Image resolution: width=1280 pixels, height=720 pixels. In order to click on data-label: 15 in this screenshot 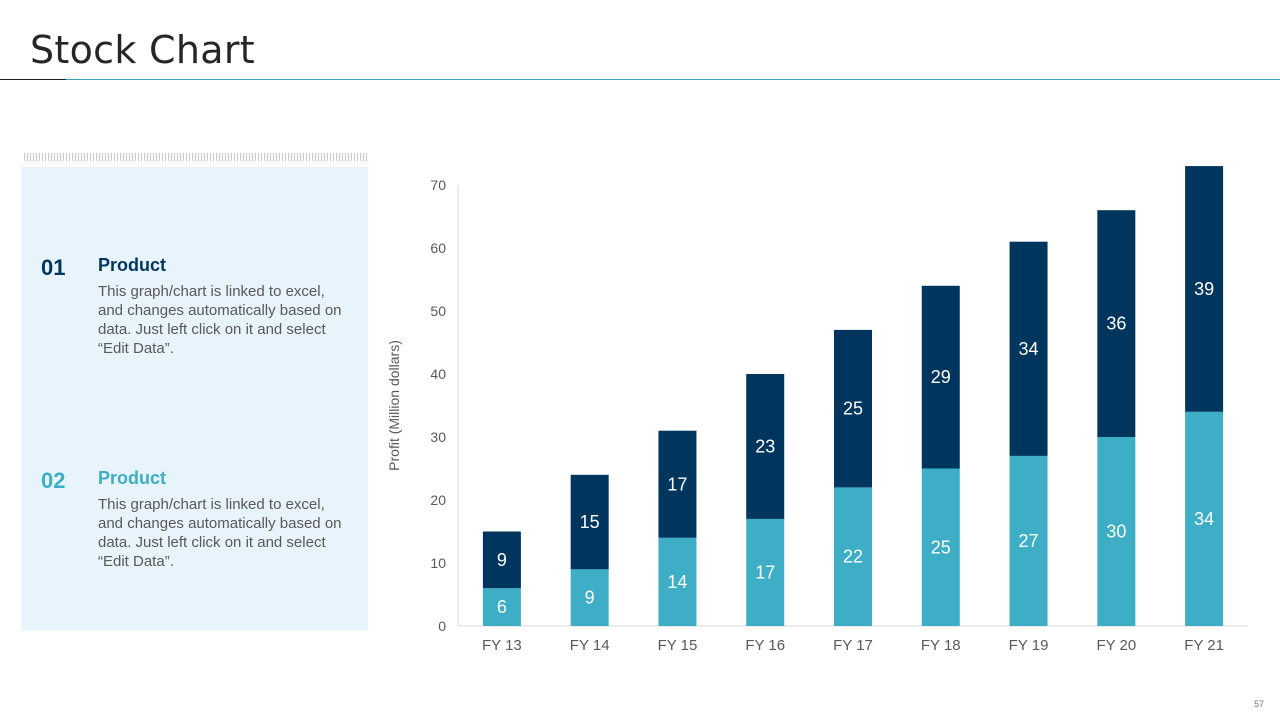, I will do `click(590, 522)`.